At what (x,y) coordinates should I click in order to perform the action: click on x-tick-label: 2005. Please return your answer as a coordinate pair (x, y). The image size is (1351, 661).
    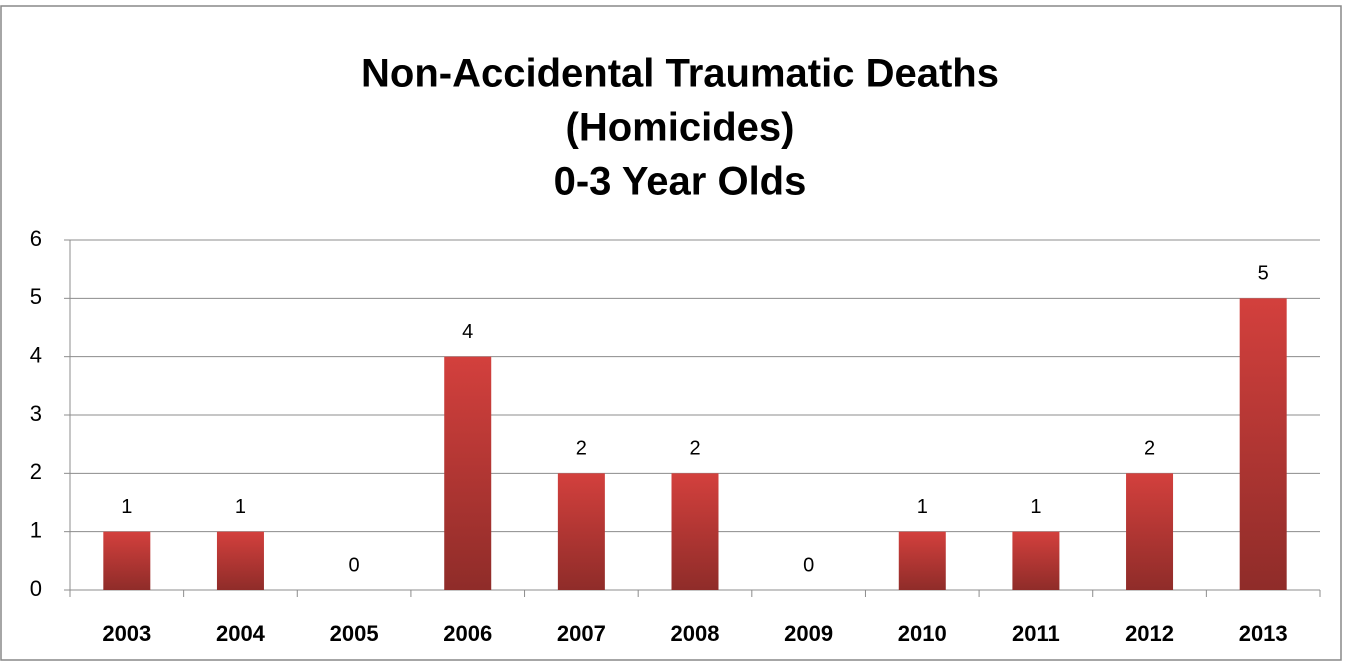
    Looking at the image, I should click on (354, 633).